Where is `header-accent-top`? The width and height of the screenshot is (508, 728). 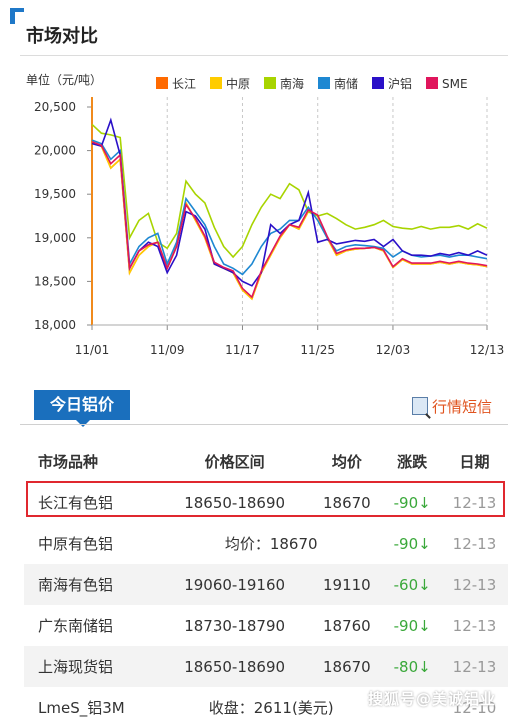
header-accent-top is located at coordinates (17, 10).